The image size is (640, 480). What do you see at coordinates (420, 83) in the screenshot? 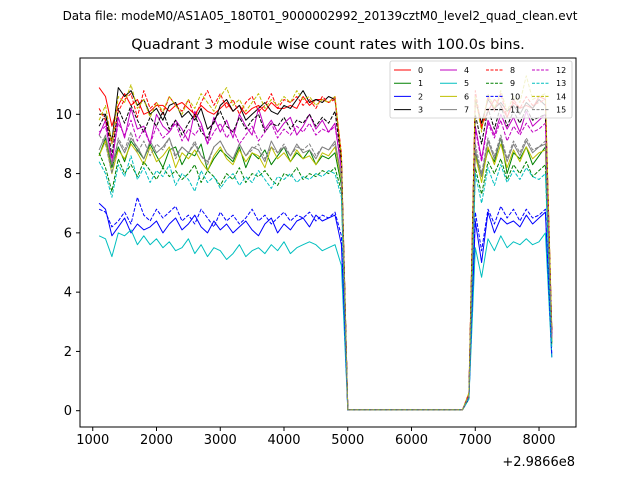
I see `legend-label-1: 1` at bounding box center [420, 83].